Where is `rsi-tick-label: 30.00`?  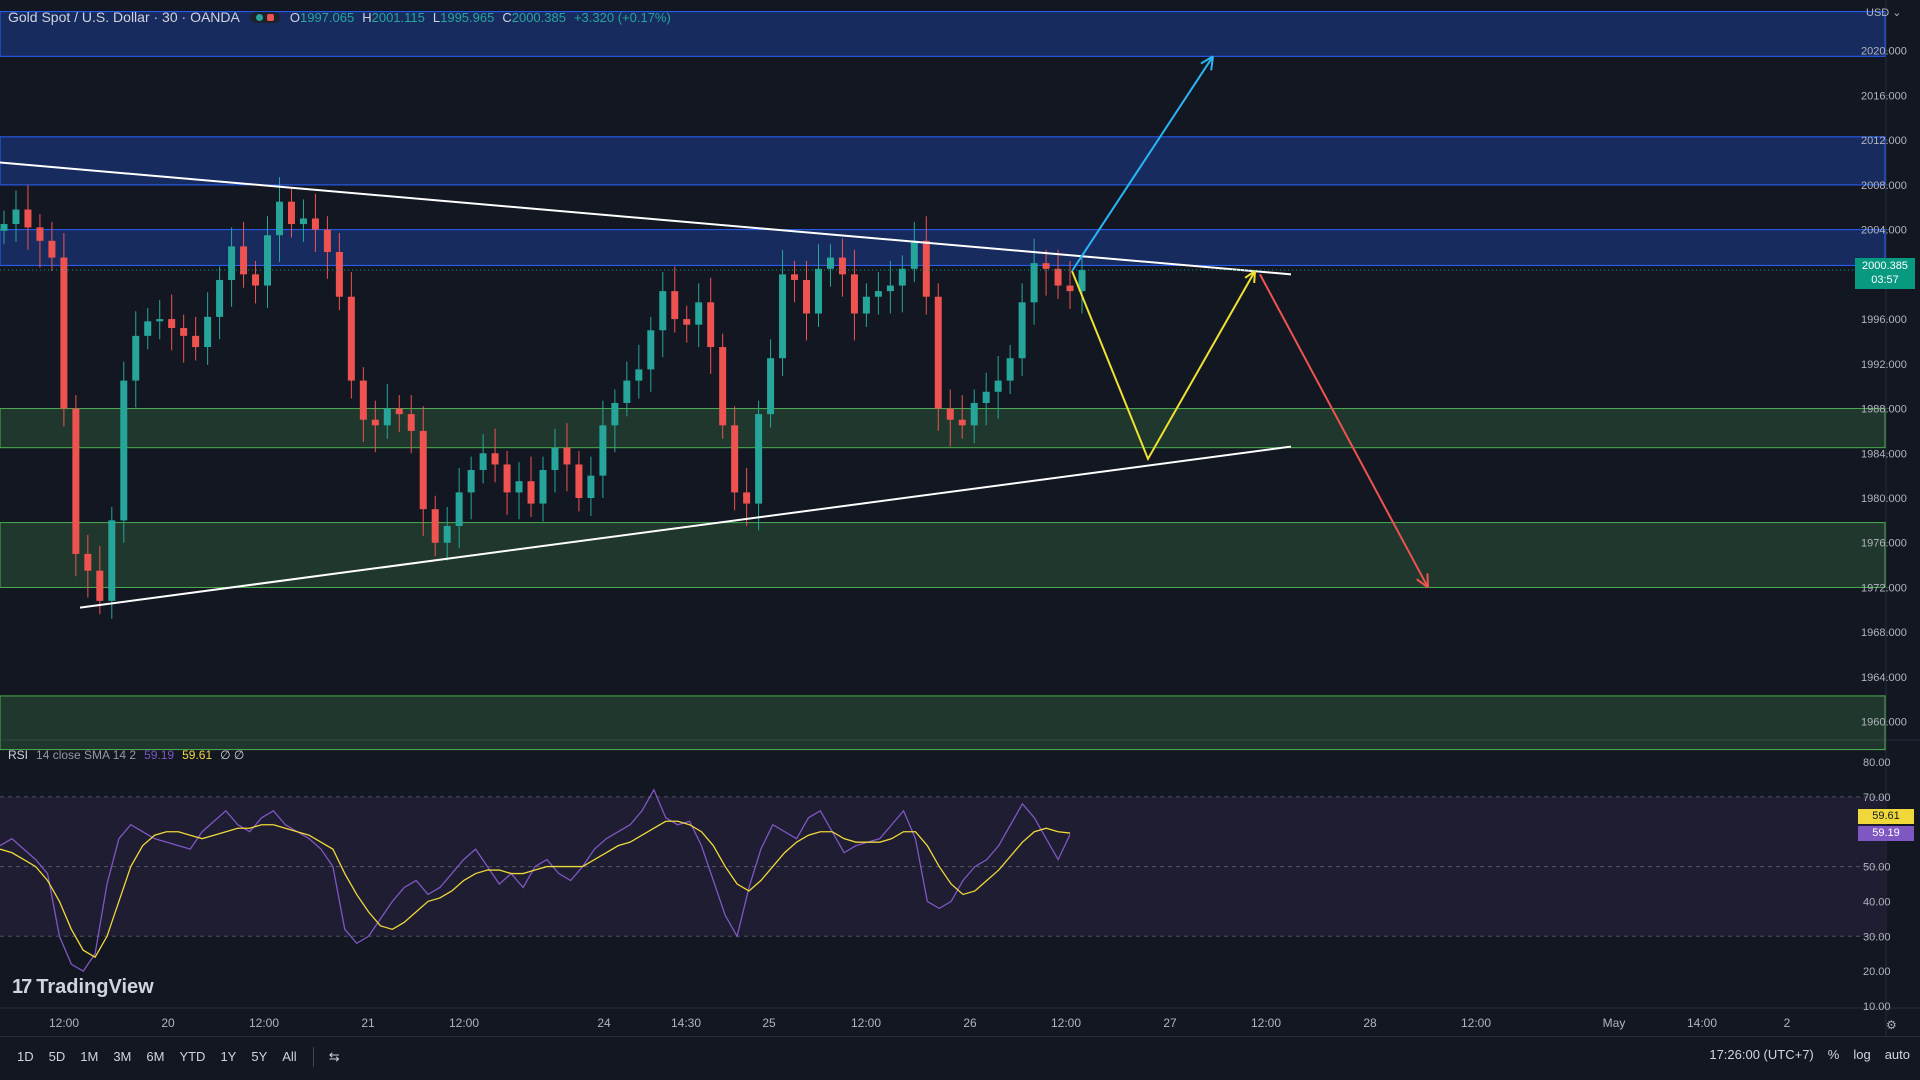
rsi-tick-label: 30.00 is located at coordinates (1877, 937).